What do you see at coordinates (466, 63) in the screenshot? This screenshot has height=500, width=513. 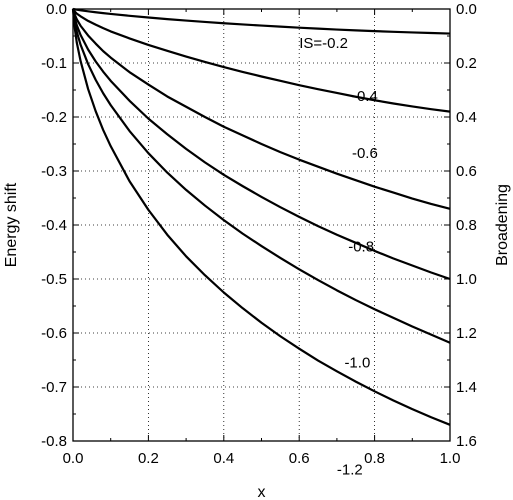 I see `y2-tick-label: 0.2` at bounding box center [466, 63].